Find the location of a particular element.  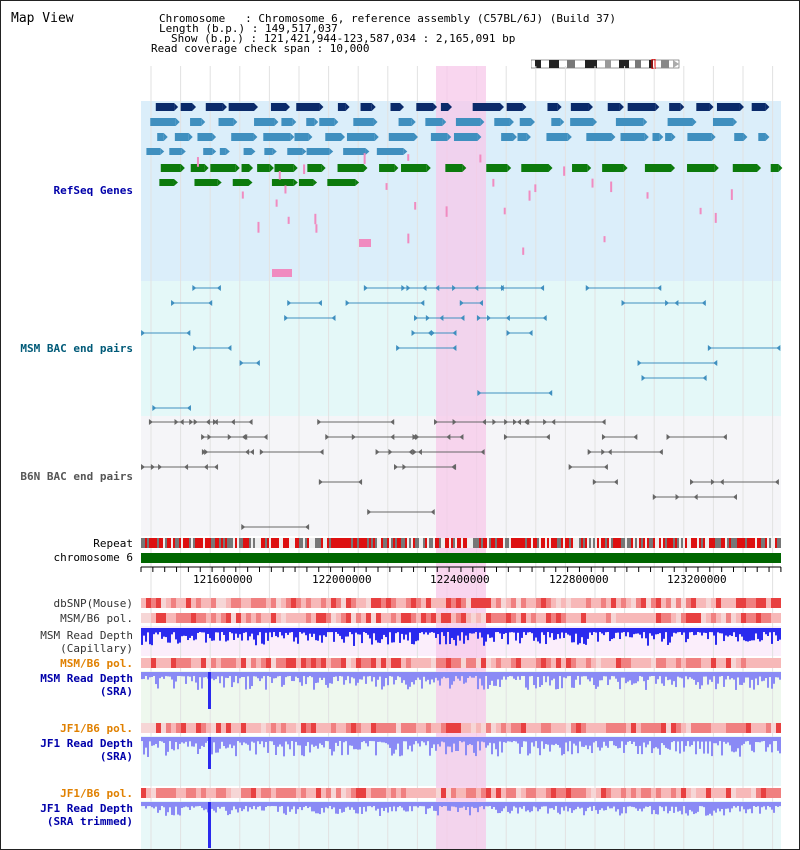

track-label-jf1-b6-pol-2: JF1/B6 pol. is located at coordinates (96, 793).